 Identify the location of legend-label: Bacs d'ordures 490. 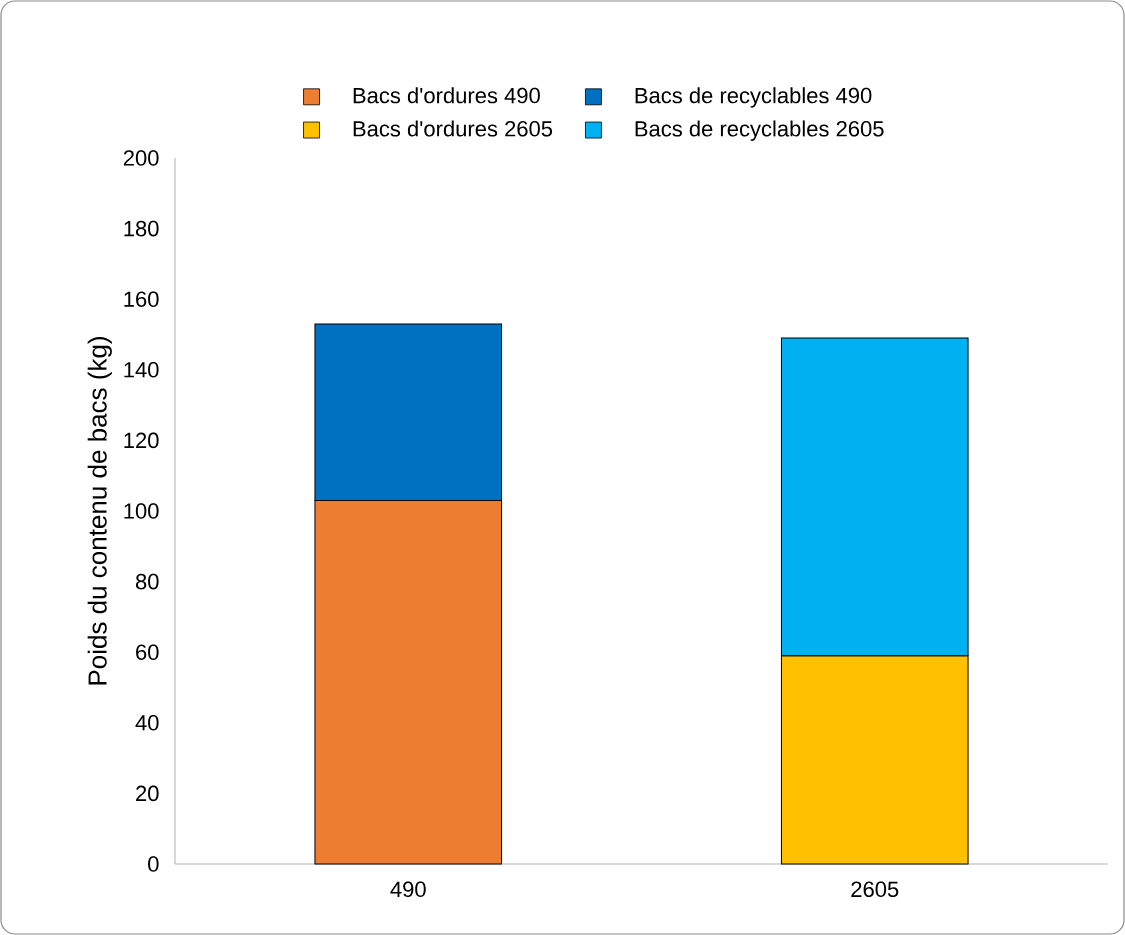
(446, 95).